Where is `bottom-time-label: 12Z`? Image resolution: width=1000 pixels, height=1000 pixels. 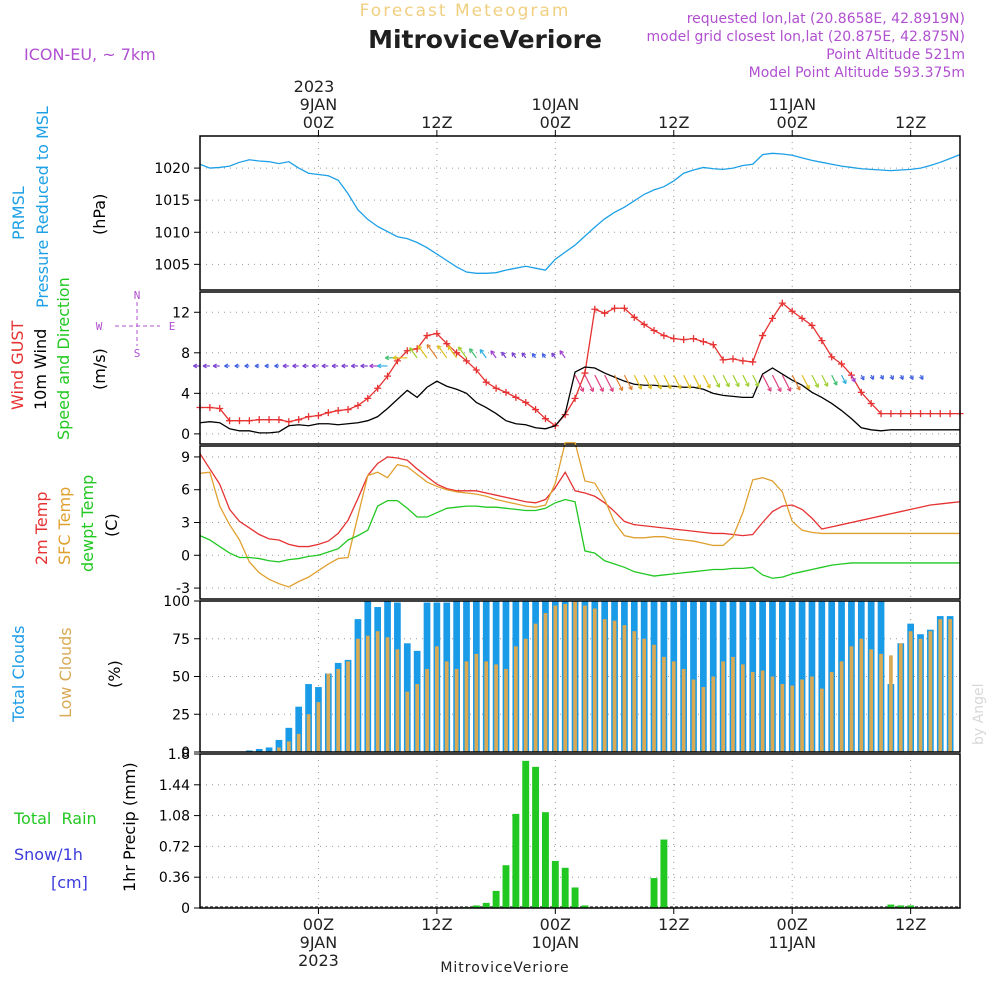
bottom-time-label: 12Z is located at coordinates (436, 924).